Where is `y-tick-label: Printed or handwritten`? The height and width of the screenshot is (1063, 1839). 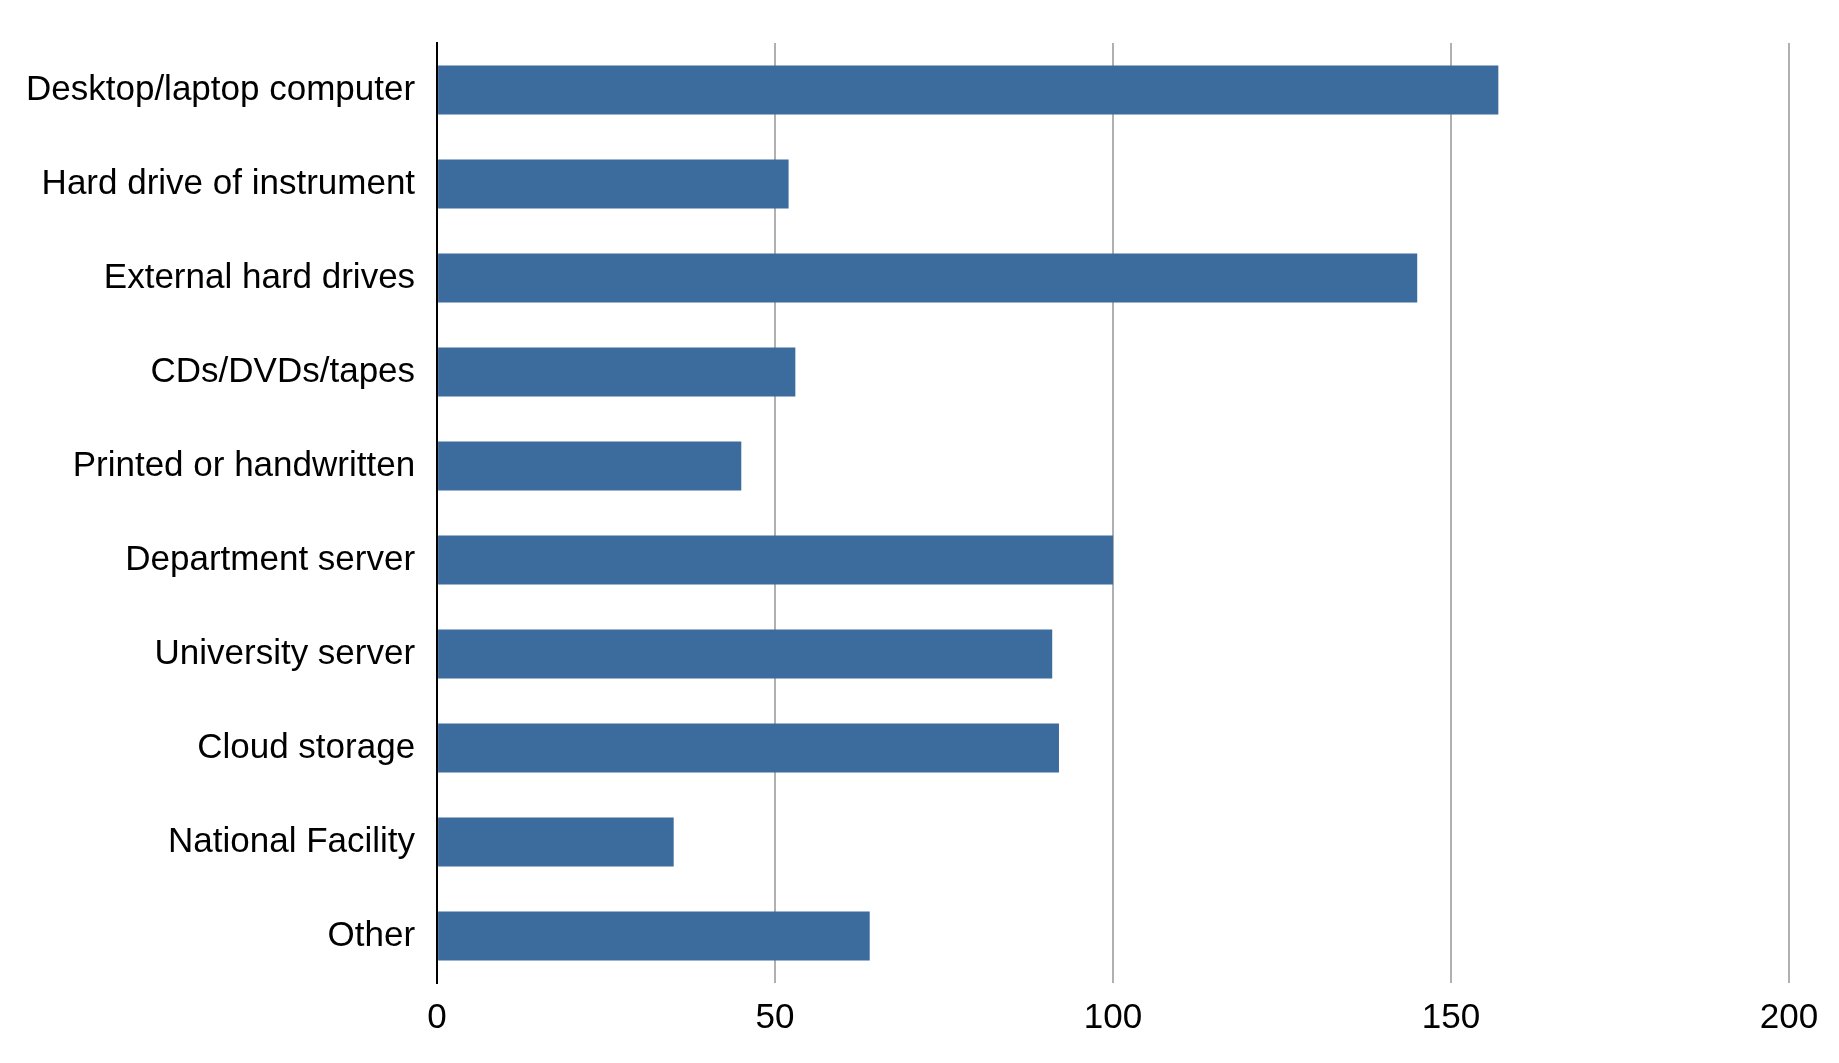 y-tick-label: Printed or handwritten is located at coordinates (244, 463).